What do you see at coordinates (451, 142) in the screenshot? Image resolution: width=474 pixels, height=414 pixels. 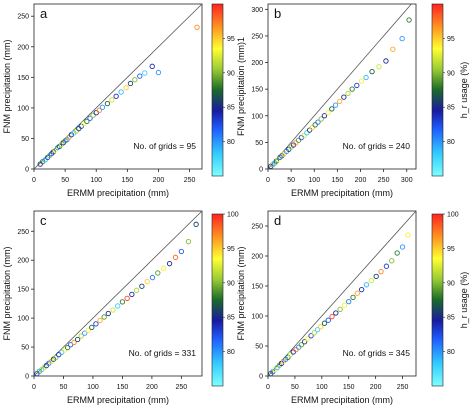 I see `colorbar-tick-label: 80` at bounding box center [451, 142].